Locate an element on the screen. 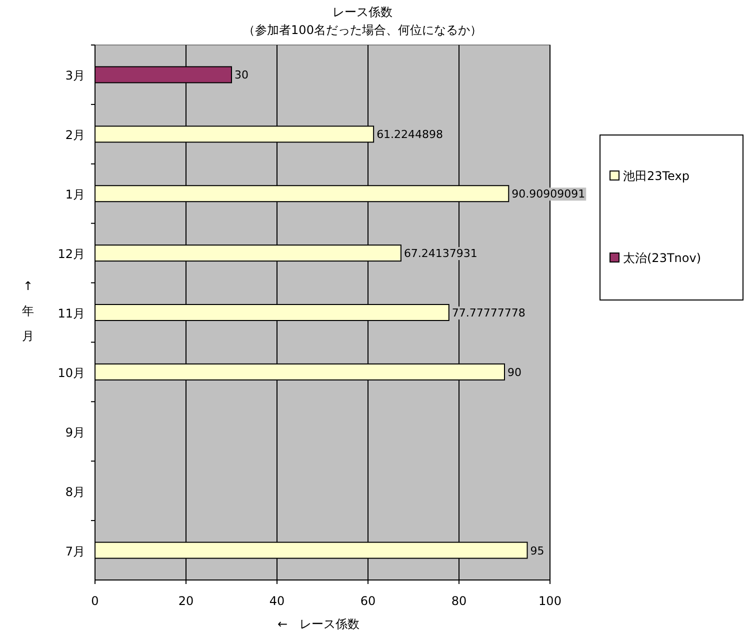 This screenshot has width=750, height=642. data-label: 77.77777778 is located at coordinates (489, 313).